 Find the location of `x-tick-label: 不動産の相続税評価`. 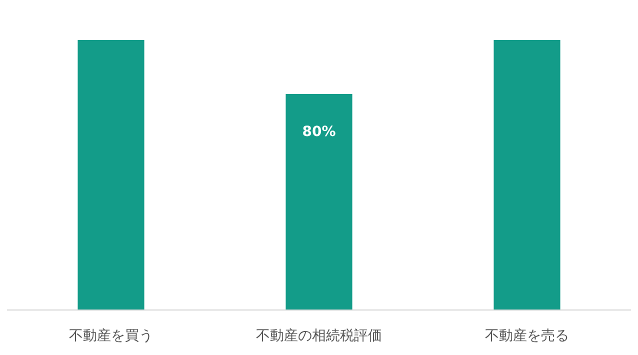

x-tick-label: 不動産の相続税評価 is located at coordinates (319, 336).